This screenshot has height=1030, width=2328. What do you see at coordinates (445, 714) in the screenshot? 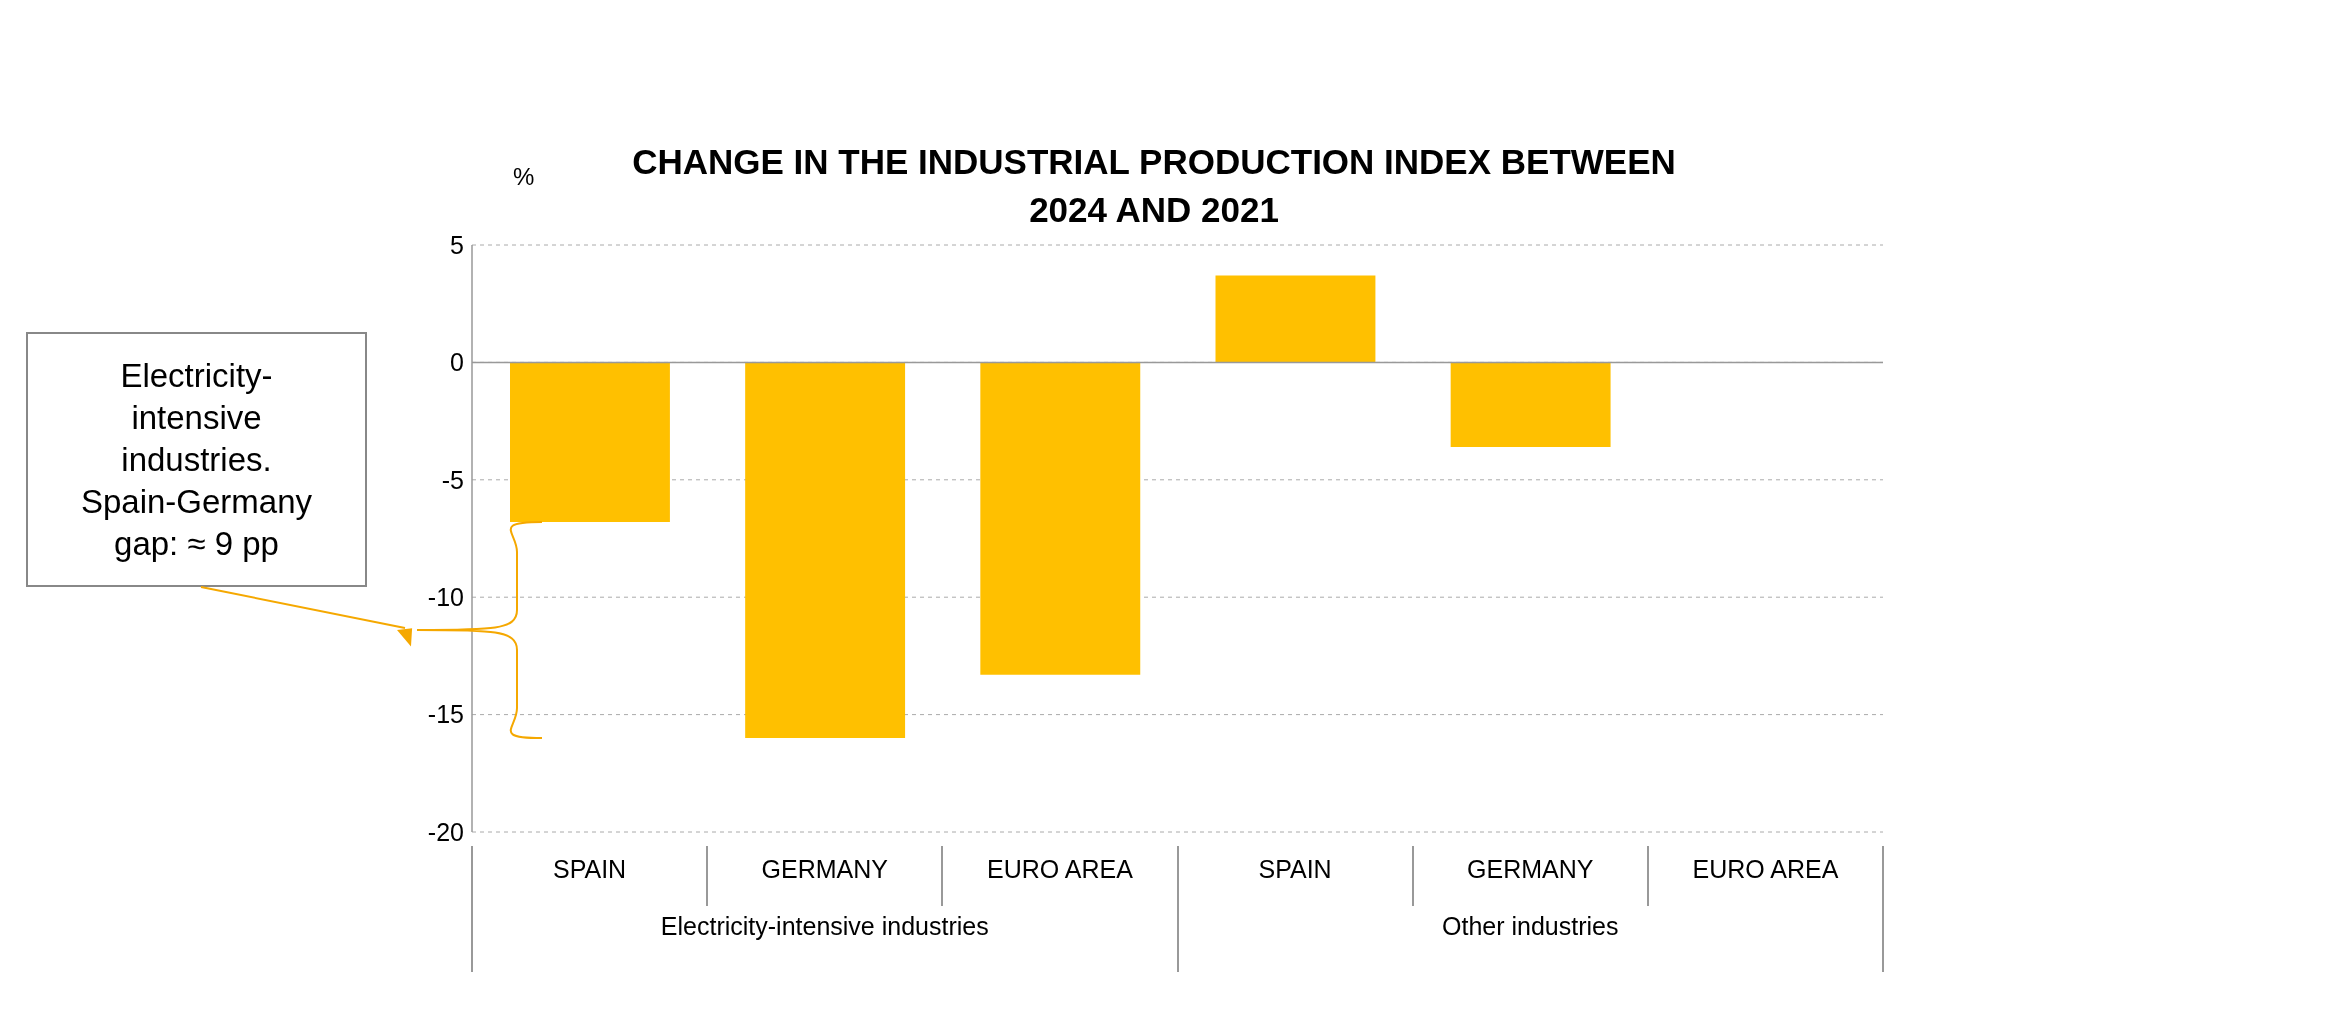
I see `y-tick-label: -15` at bounding box center [445, 714].